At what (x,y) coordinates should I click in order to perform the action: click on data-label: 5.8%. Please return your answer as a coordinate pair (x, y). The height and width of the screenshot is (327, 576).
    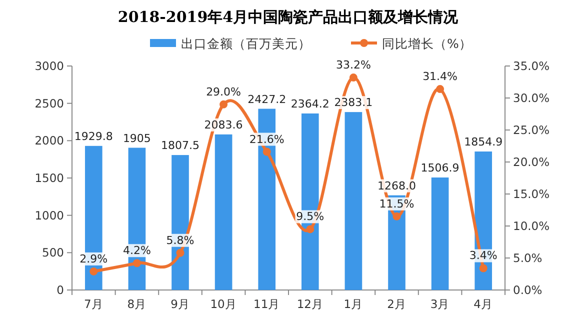
    Looking at the image, I should click on (180, 240).